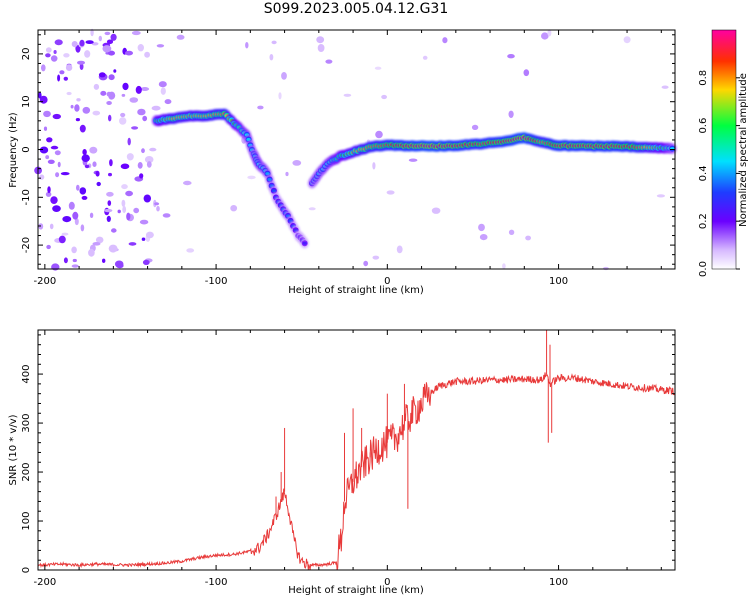 Image resolution: width=750 pixels, height=600 pixels. Describe the element at coordinates (216, 281) in the screenshot. I see `spectrogram-x-tick-label: -100` at that location.